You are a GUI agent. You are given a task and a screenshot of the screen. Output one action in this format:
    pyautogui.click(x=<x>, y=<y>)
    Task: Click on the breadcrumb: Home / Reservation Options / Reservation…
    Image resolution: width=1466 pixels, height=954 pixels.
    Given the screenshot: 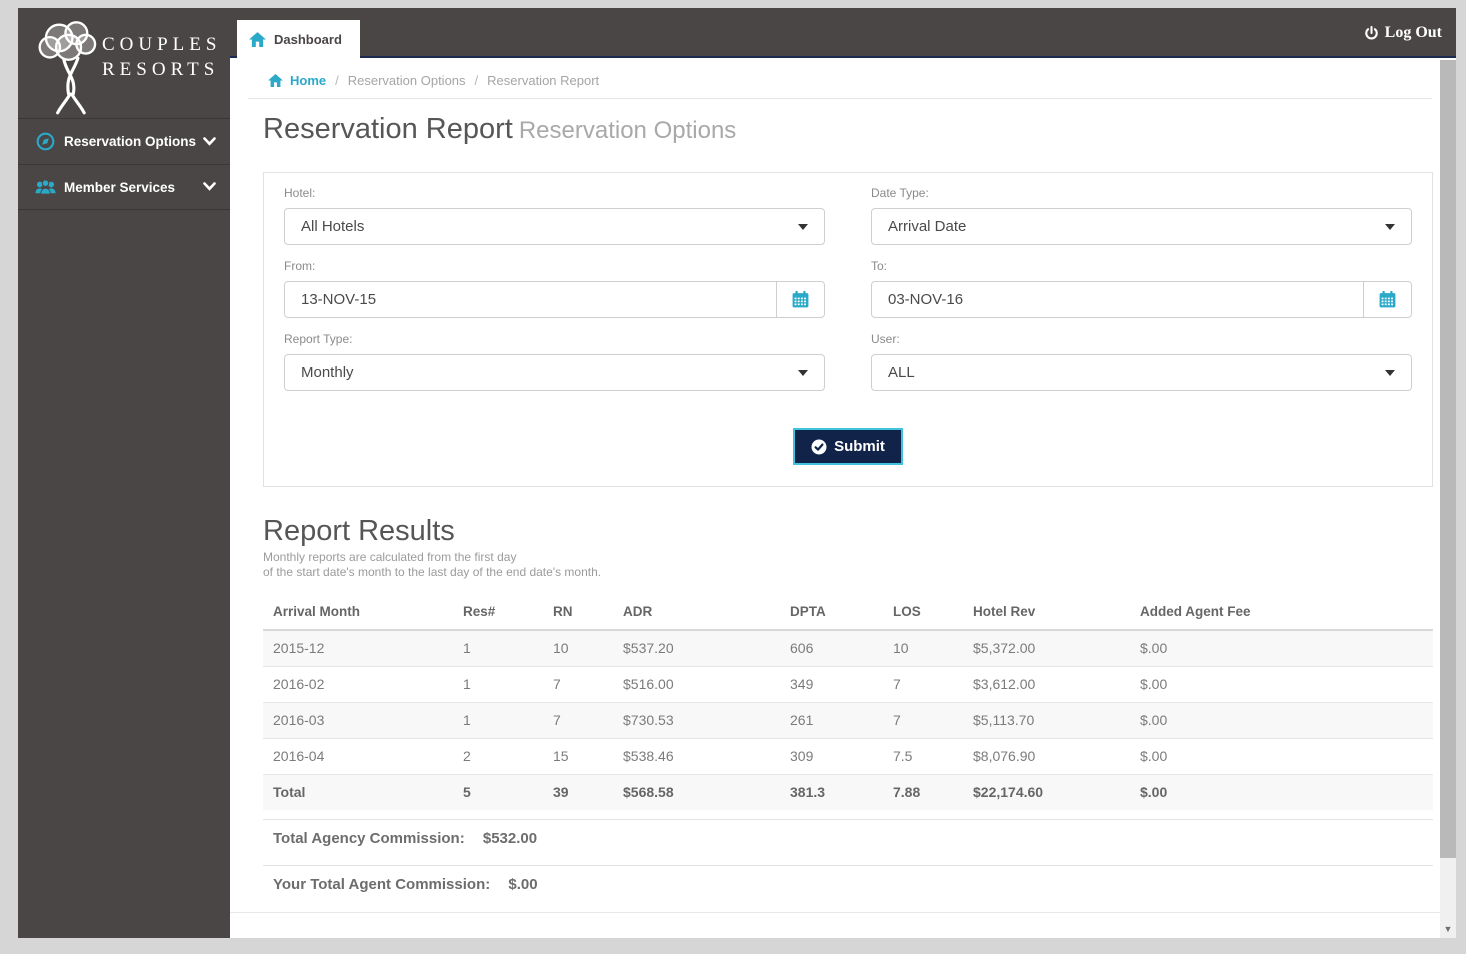 What is the action you would take?
    pyautogui.click(x=433, y=80)
    